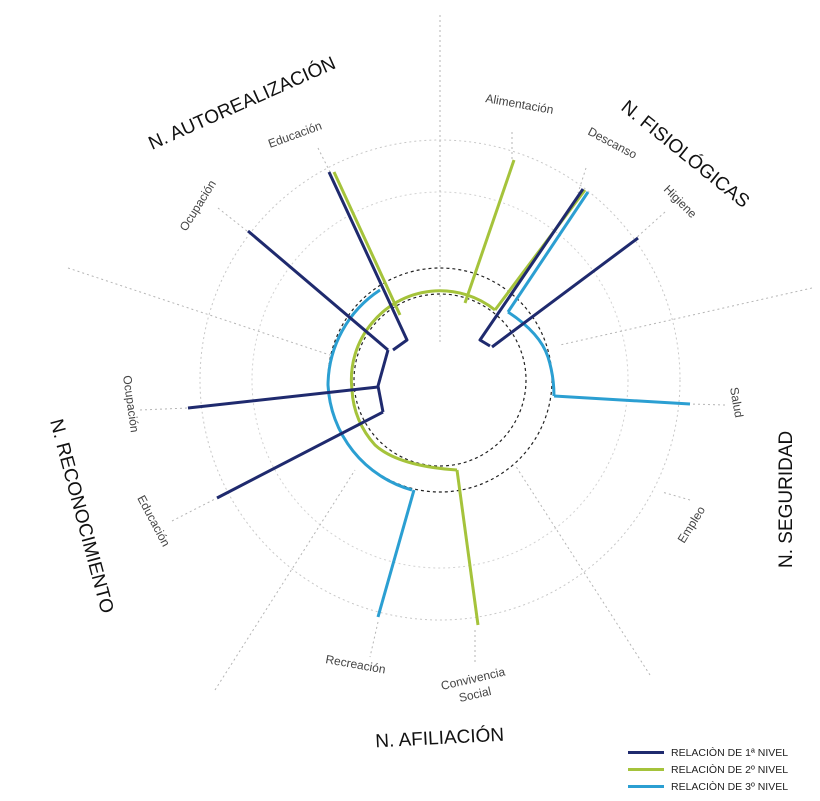 Image resolution: width=820 pixels, height=801 pixels. I want to click on label-salud: Salud, so click(736, 402).